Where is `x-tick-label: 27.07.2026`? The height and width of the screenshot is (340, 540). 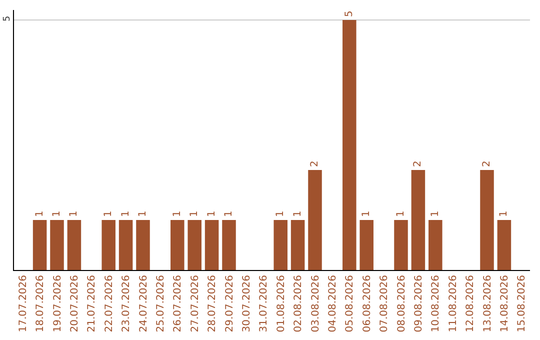 x-tick-label: 27.07.2026 is located at coordinates (195, 303).